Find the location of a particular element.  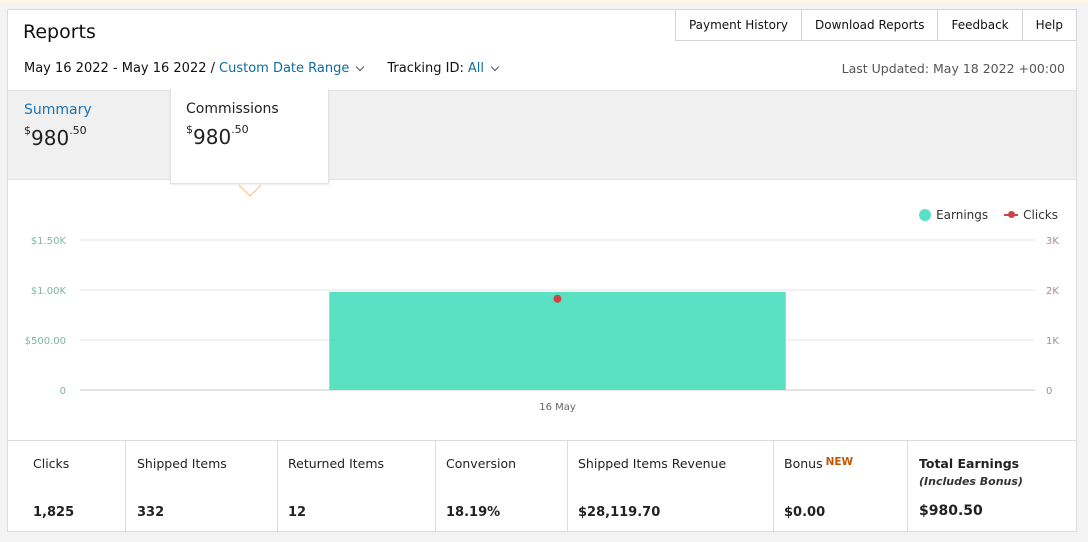

y-left-tick-label: 0 is located at coordinates (63, 391).